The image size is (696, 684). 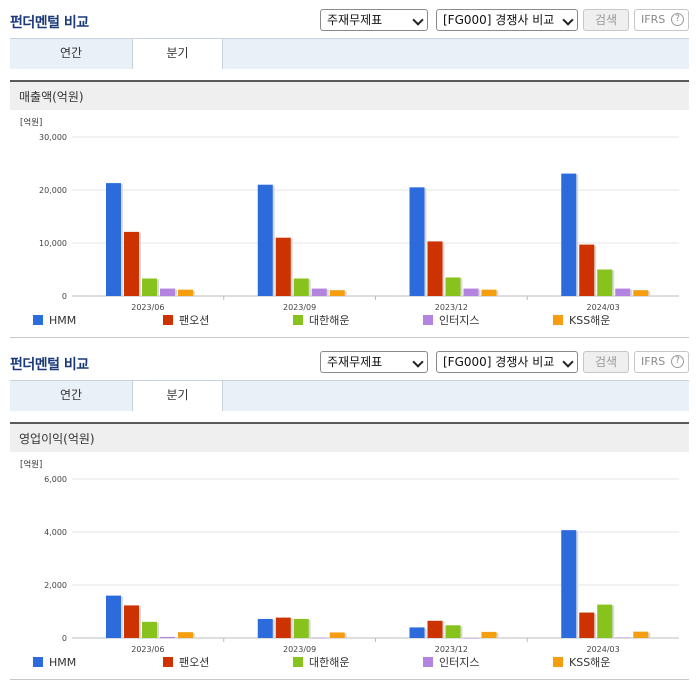 What do you see at coordinates (53, 137) in the screenshot?
I see `y-tick-label: 30,000` at bounding box center [53, 137].